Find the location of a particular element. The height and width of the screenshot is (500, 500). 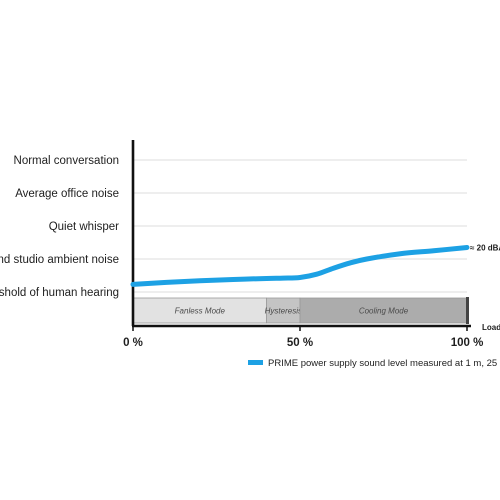

x-axis-ticks: 0 % 50 % 100 % is located at coordinates (303, 337).